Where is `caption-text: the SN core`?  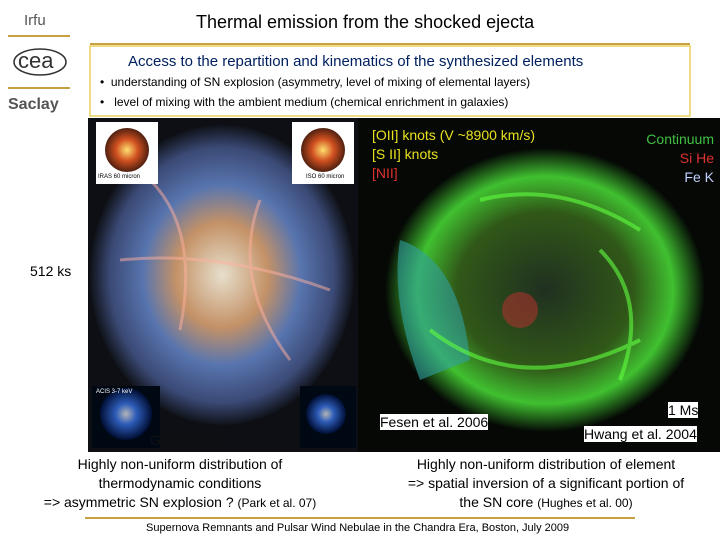 caption-text: the SN core is located at coordinates (496, 502).